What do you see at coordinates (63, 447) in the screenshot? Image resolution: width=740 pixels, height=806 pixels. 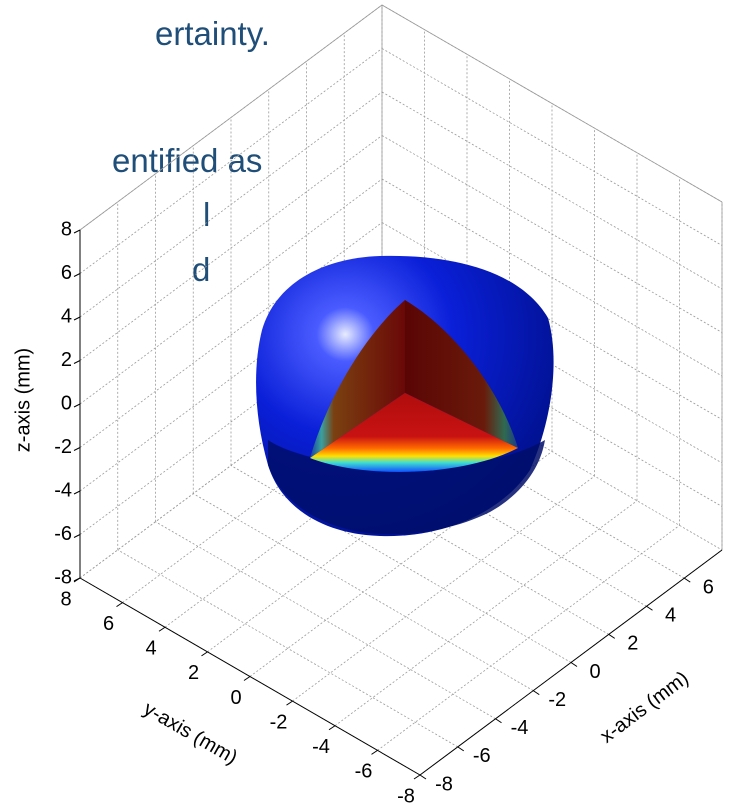 I see `z-tick-label: -2` at bounding box center [63, 447].